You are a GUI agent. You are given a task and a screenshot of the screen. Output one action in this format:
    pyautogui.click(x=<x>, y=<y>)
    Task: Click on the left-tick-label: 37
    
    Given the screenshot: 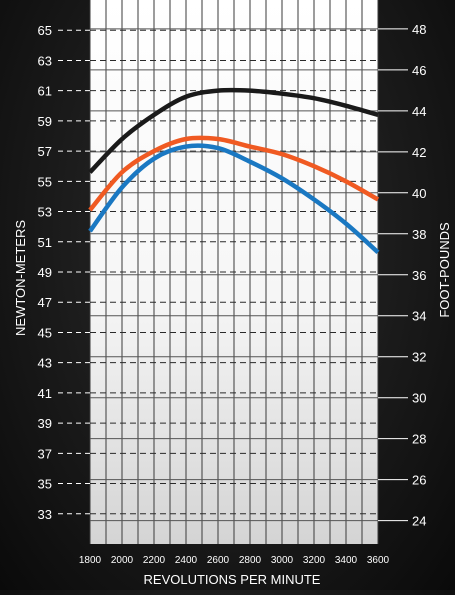 What is the action you would take?
    pyautogui.click(x=45, y=453)
    